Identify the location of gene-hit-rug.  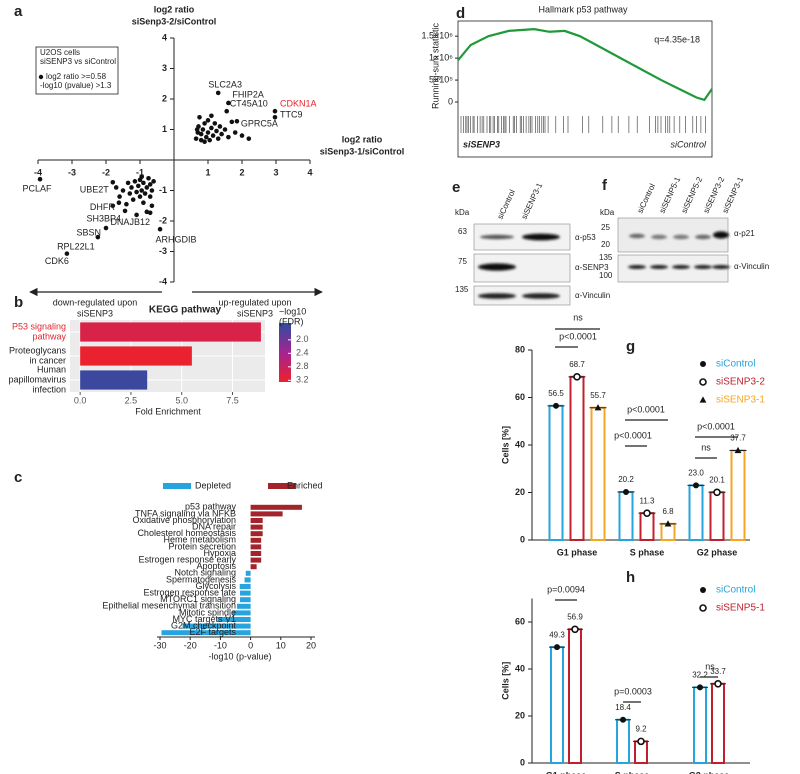
(583, 124).